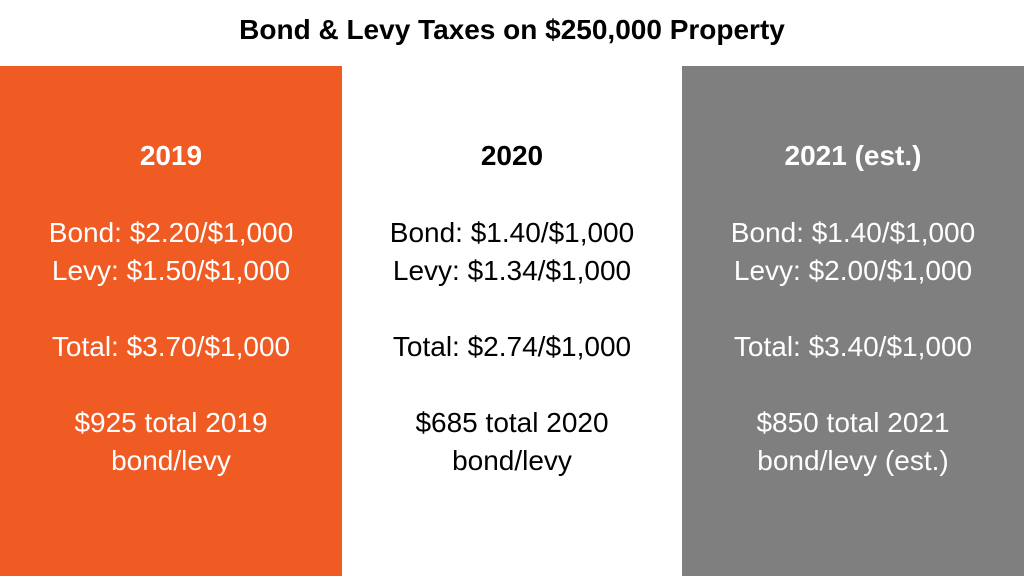 This screenshot has width=1024, height=576. What do you see at coordinates (512, 270) in the screenshot?
I see `levy-rate: Levy: $1.34/$1,000` at bounding box center [512, 270].